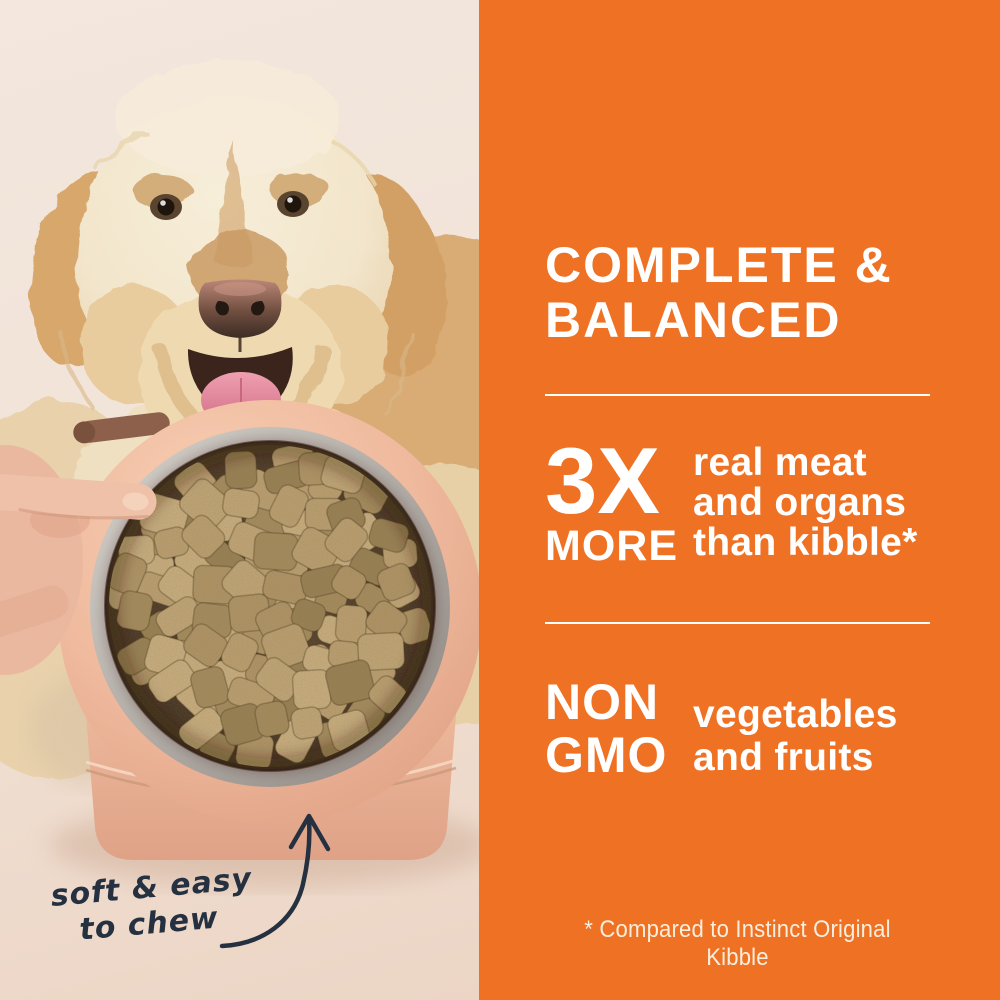 The image size is (1000, 1000). I want to click on stat-non-gmo-desc-line-1: vegetables, so click(795, 714).